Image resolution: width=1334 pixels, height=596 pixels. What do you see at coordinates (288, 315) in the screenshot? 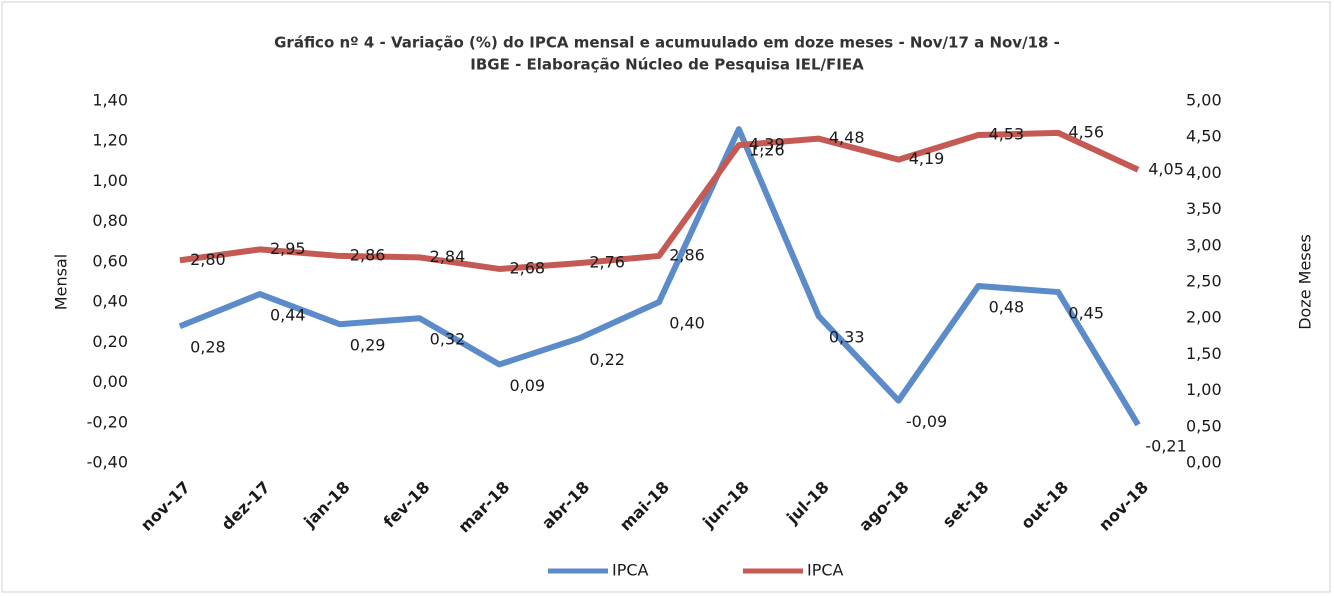
I see `data-label: 0,44` at bounding box center [288, 315].